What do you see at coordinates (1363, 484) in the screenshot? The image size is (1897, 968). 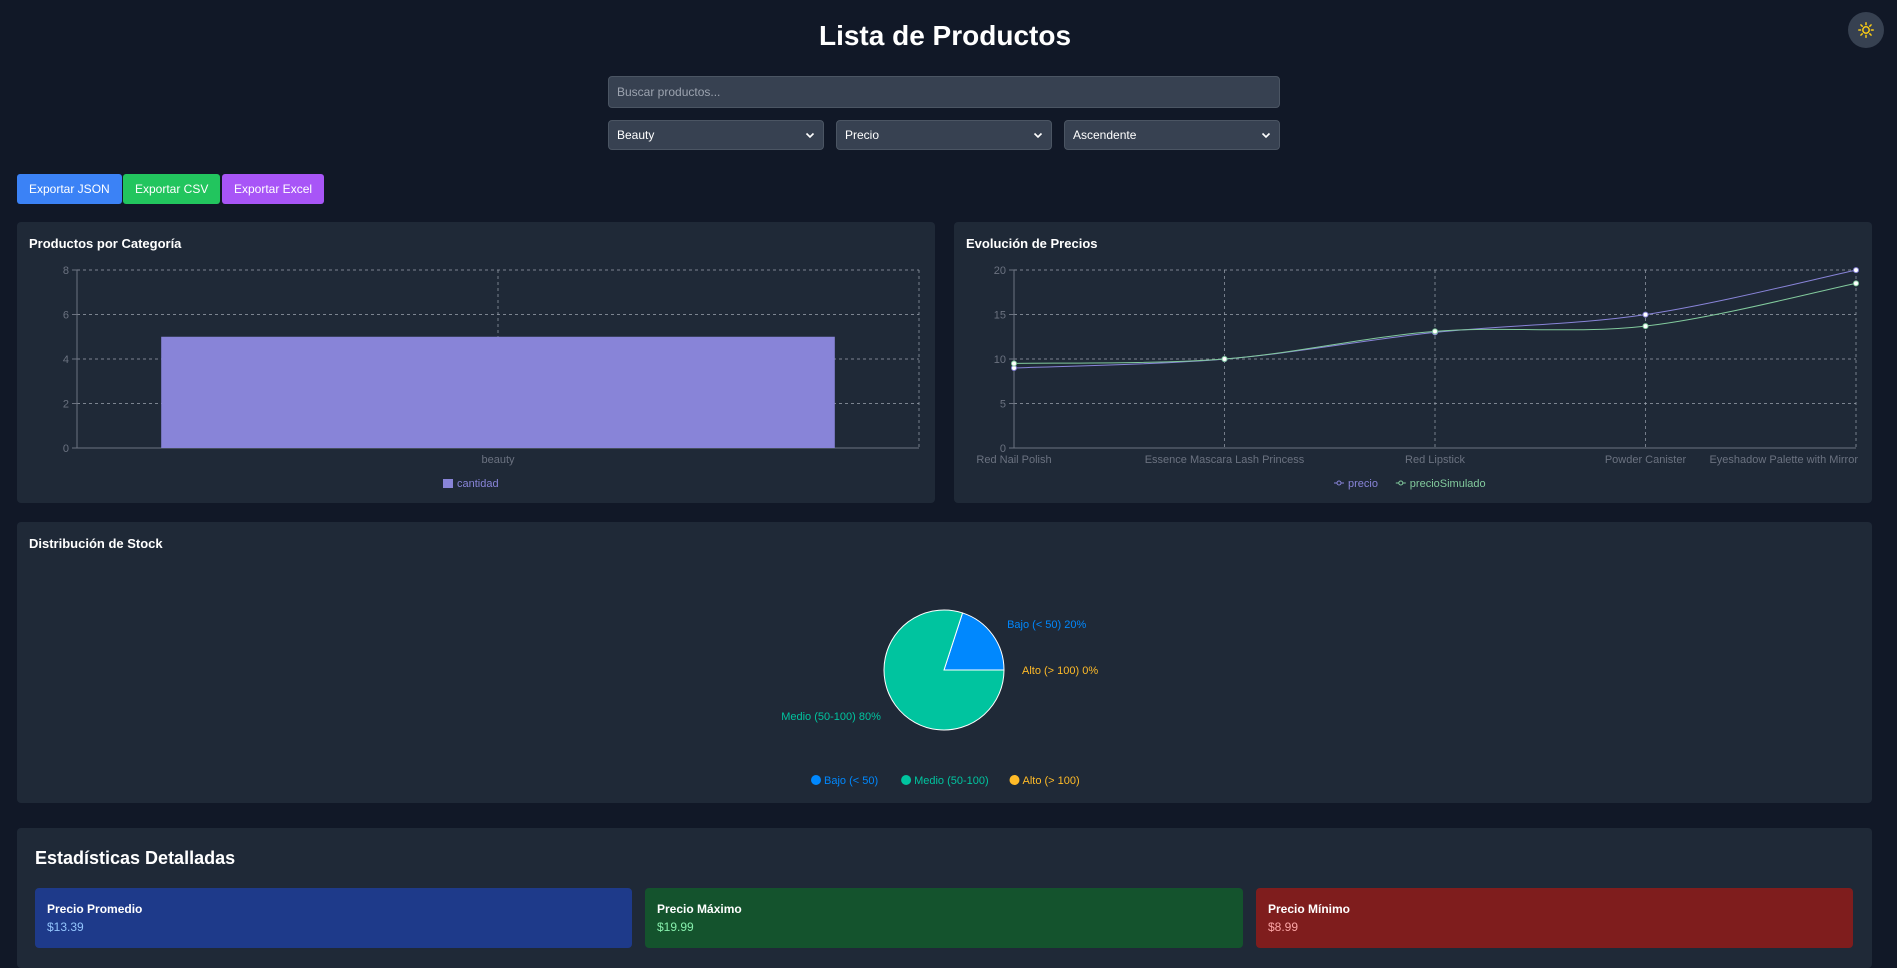 I see `legend-label-precio: precio` at bounding box center [1363, 484].